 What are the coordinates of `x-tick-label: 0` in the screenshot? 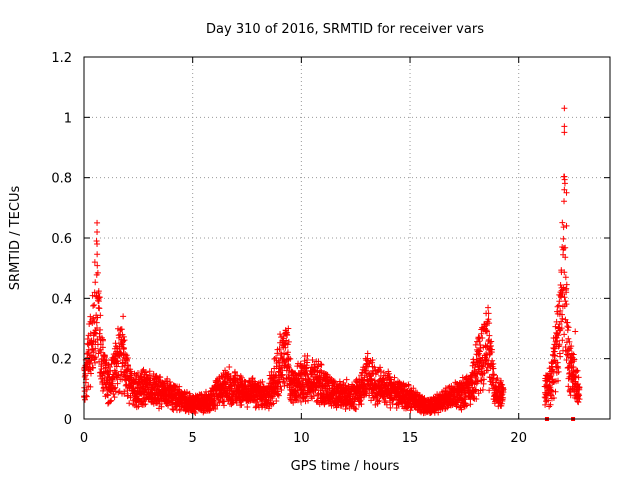 It's located at (84, 438).